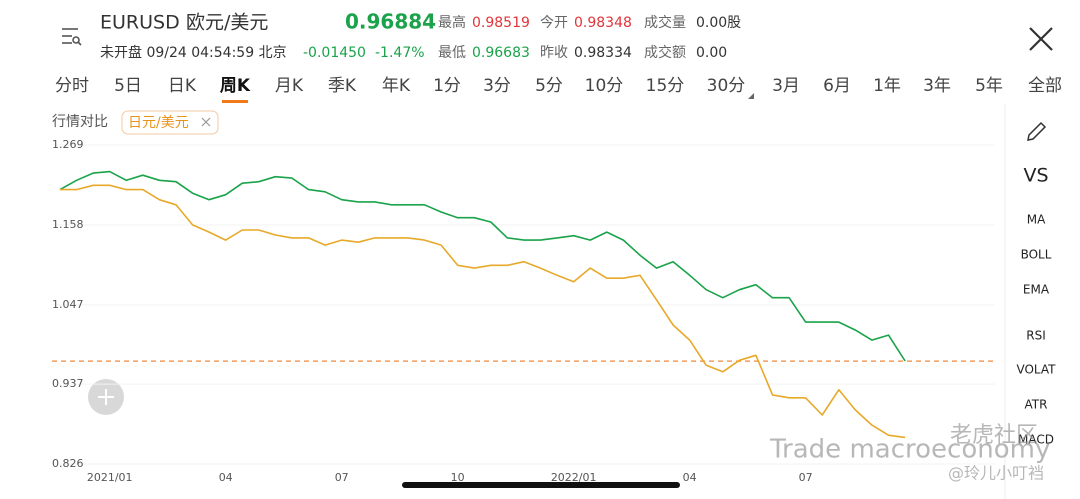 This screenshot has width=1080, height=499. I want to click on side-menu: VS MA BOLL EMA RSI VOLAT ATR MACD, so click(1036, 306).